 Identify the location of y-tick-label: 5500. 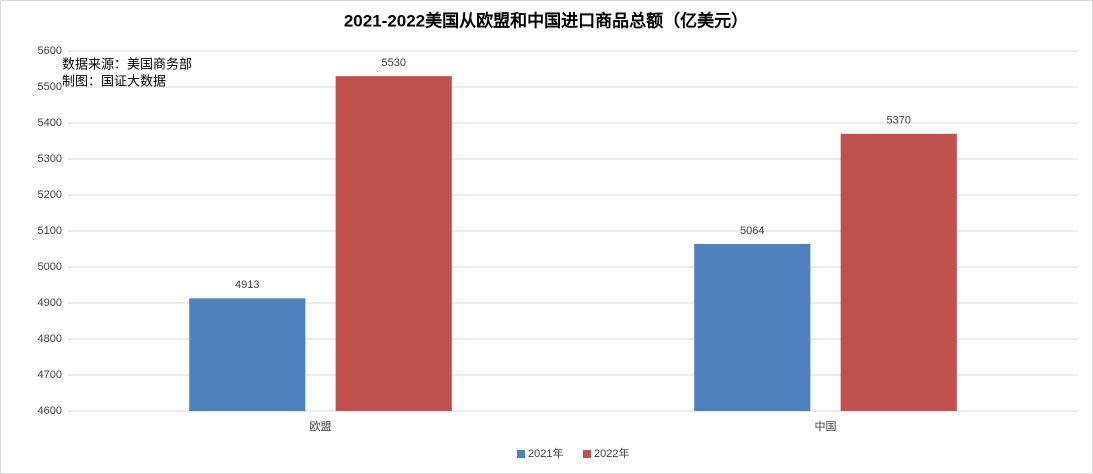
(50, 87).